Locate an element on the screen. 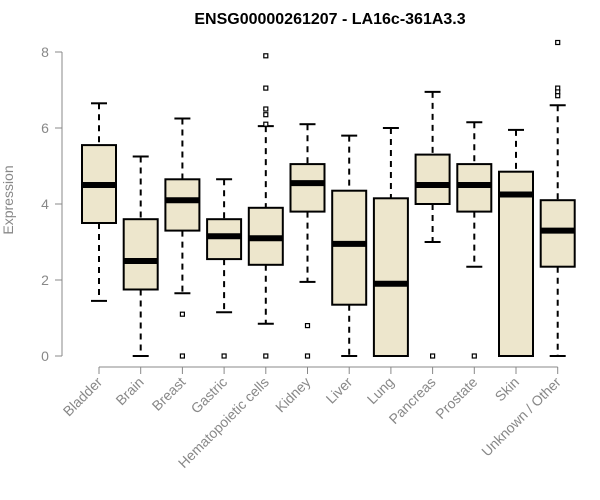 The width and height of the screenshot is (600, 500). x-tick-label: Brain is located at coordinates (129, 391).